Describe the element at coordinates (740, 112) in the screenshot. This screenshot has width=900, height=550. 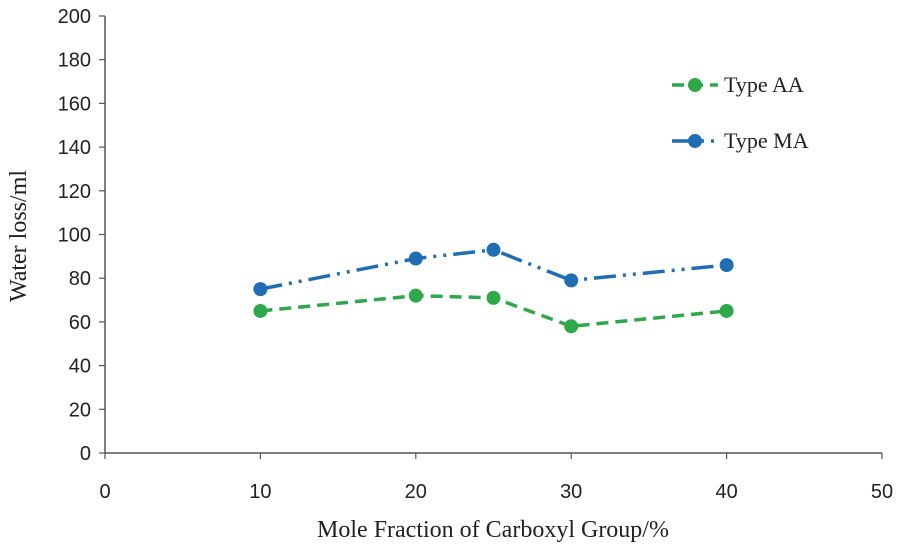
I see `legend: Type AA Type MA` at that location.